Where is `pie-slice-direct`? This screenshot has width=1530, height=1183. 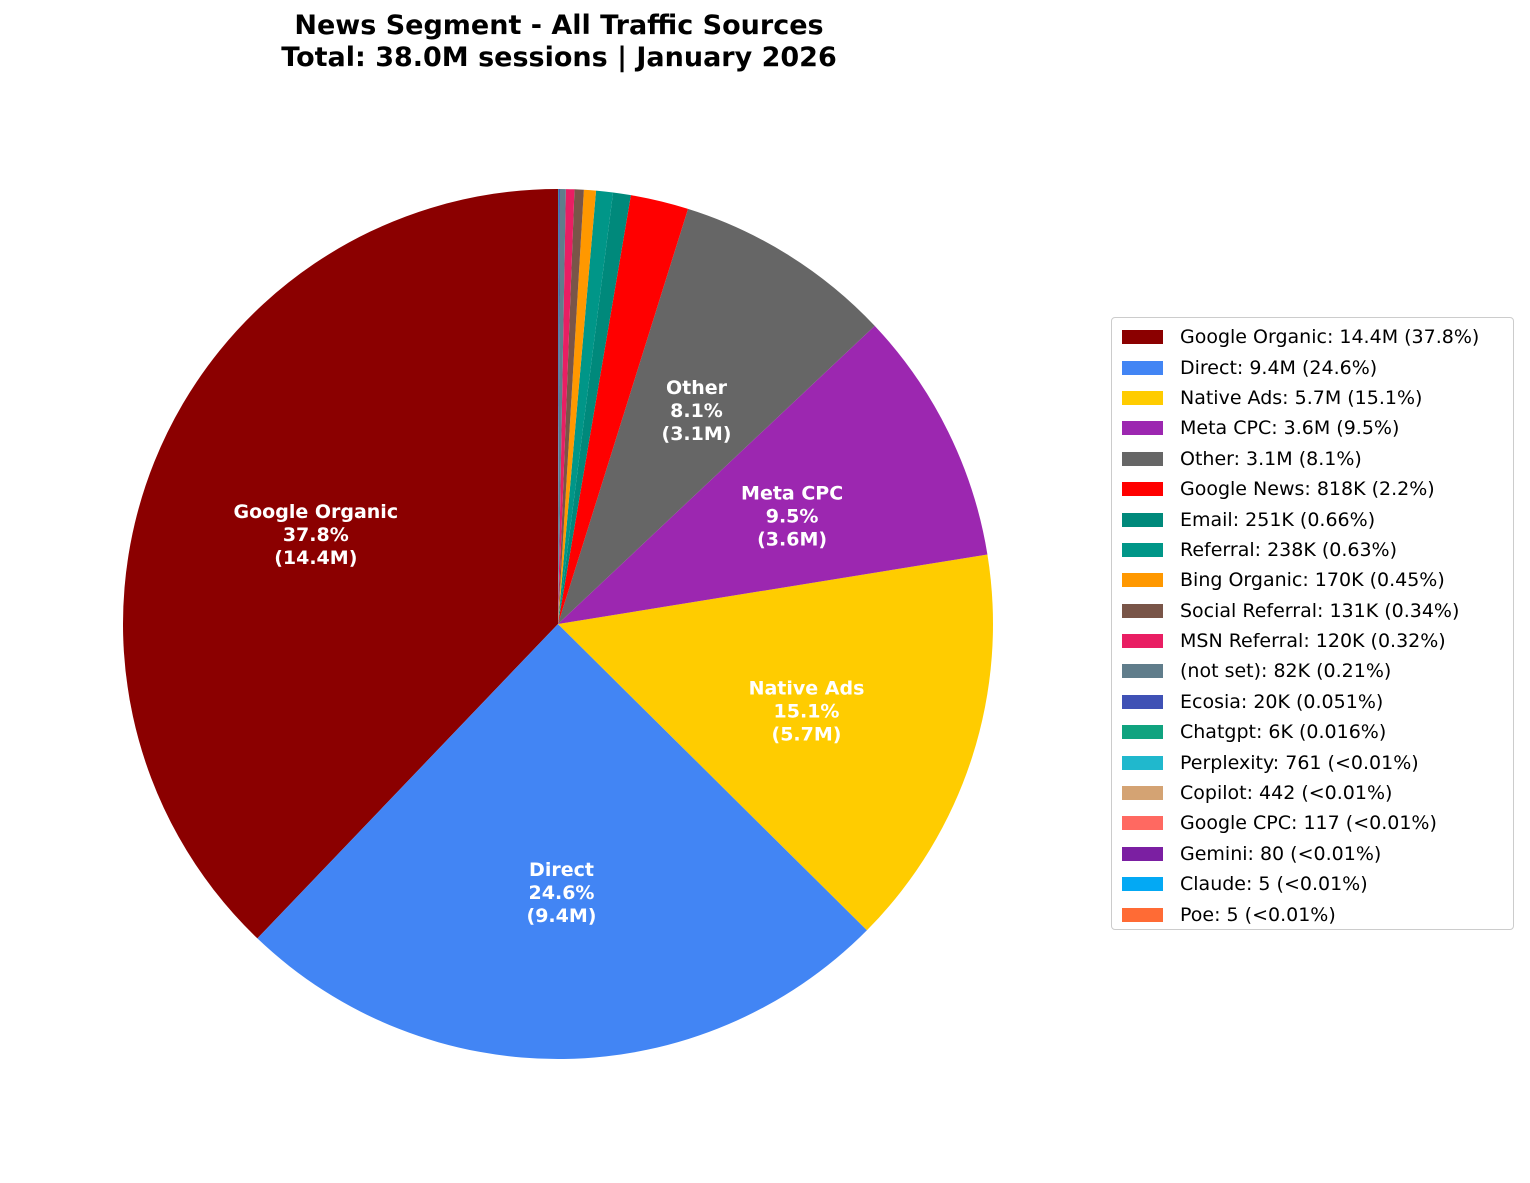
pie-slice-direct is located at coordinates (562, 842).